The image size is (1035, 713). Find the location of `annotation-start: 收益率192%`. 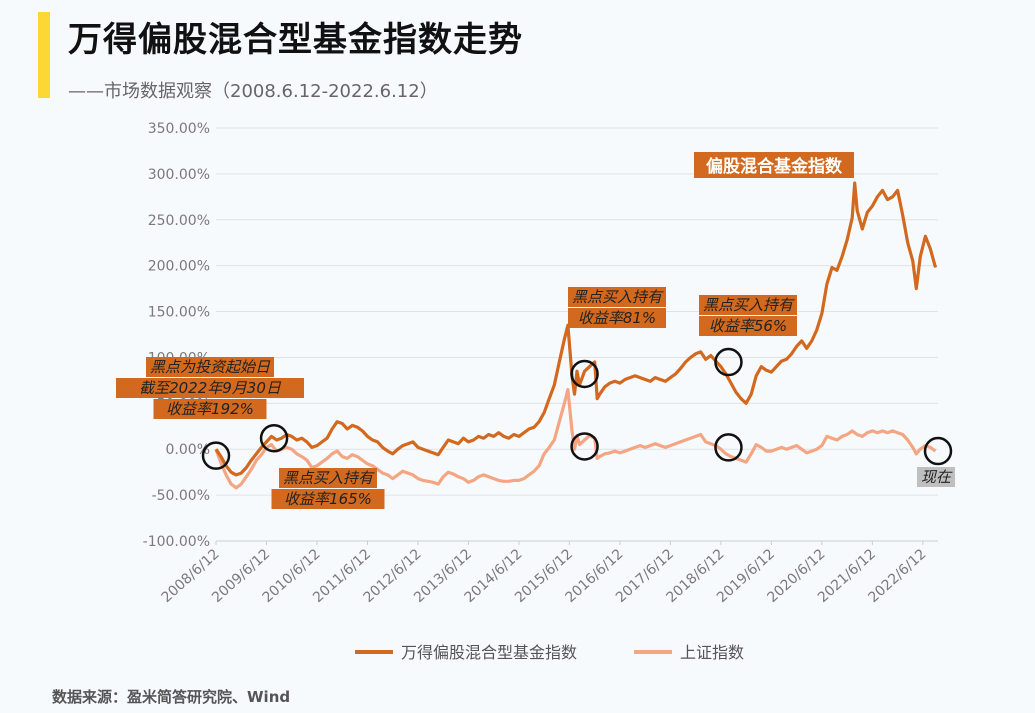

annotation-start: 收益率192% is located at coordinates (210, 409).